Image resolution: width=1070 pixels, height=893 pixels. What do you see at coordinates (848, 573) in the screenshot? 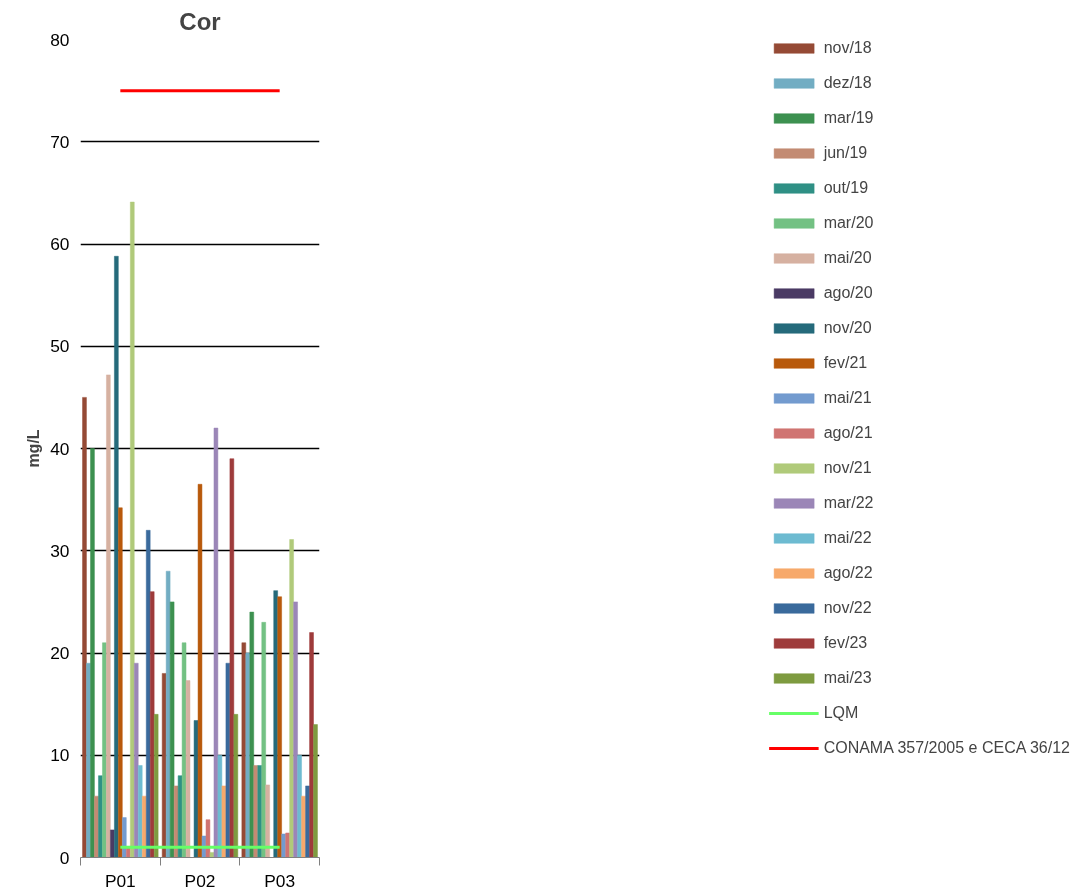
I see `legend-label: ago/22` at bounding box center [848, 573].